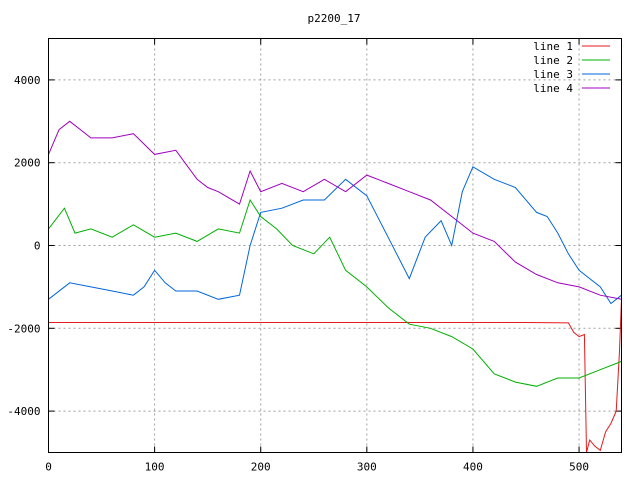  I want to click on y-tick-label: -4000, so click(23, 411).